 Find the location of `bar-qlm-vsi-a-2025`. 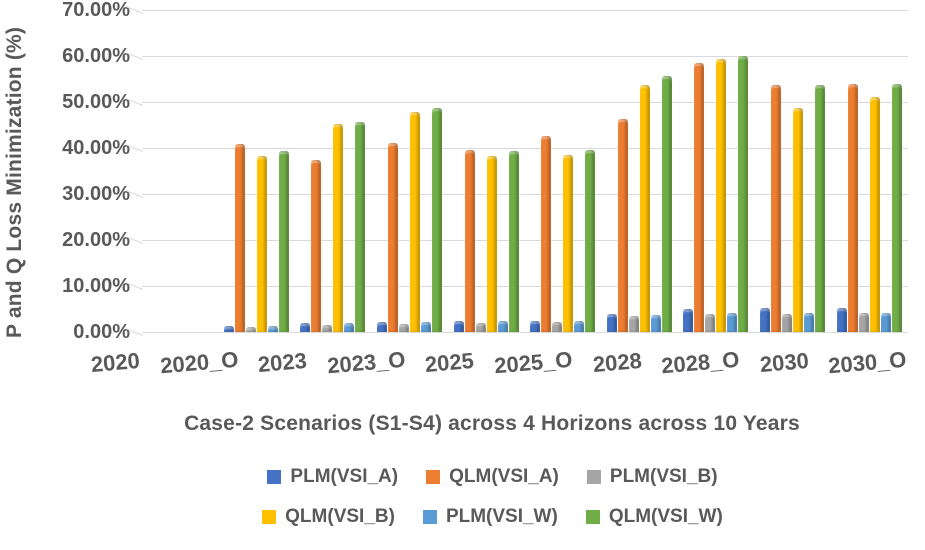

bar-qlm-vsi-a-2025 is located at coordinates (469, 241).